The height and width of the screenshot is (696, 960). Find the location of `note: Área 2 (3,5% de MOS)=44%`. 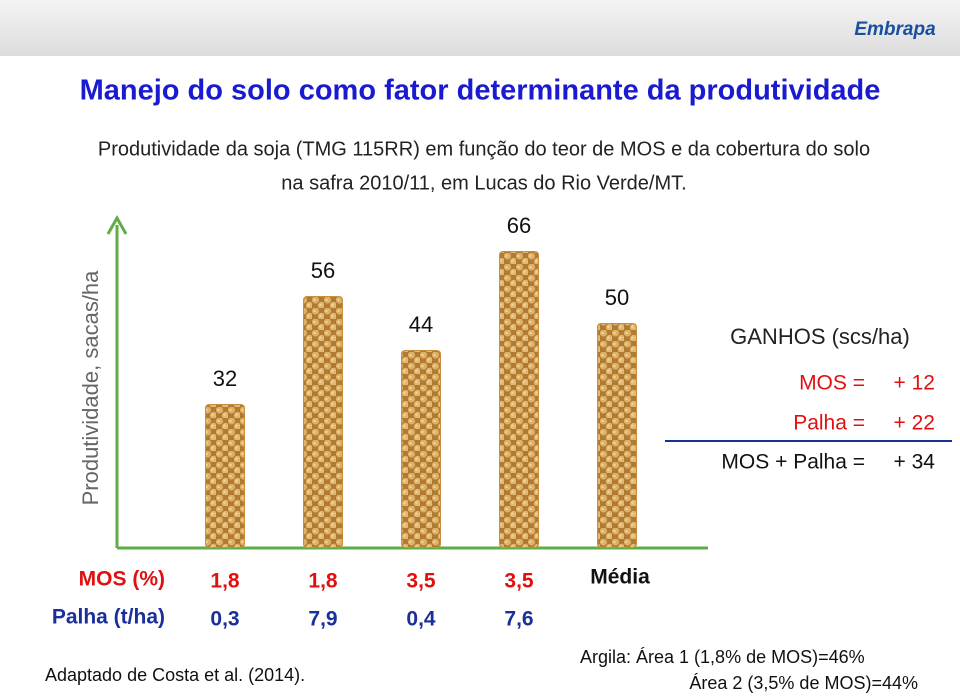

note: Área 2 (3,5% de MOS)=44% is located at coordinates (803, 683).